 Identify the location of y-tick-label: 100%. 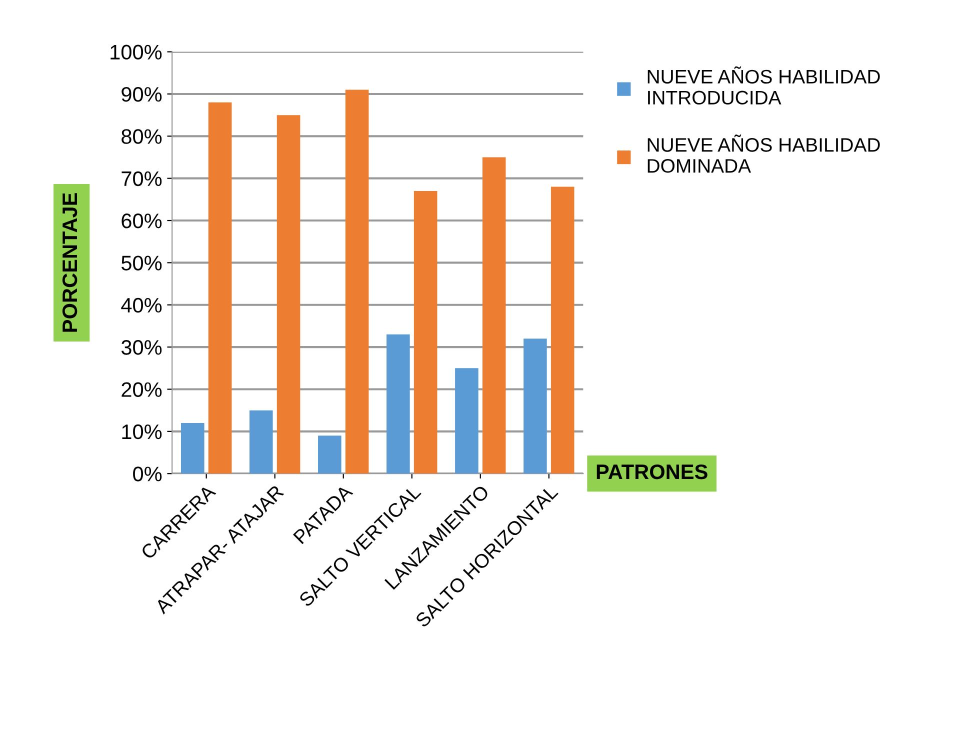
(136, 52).